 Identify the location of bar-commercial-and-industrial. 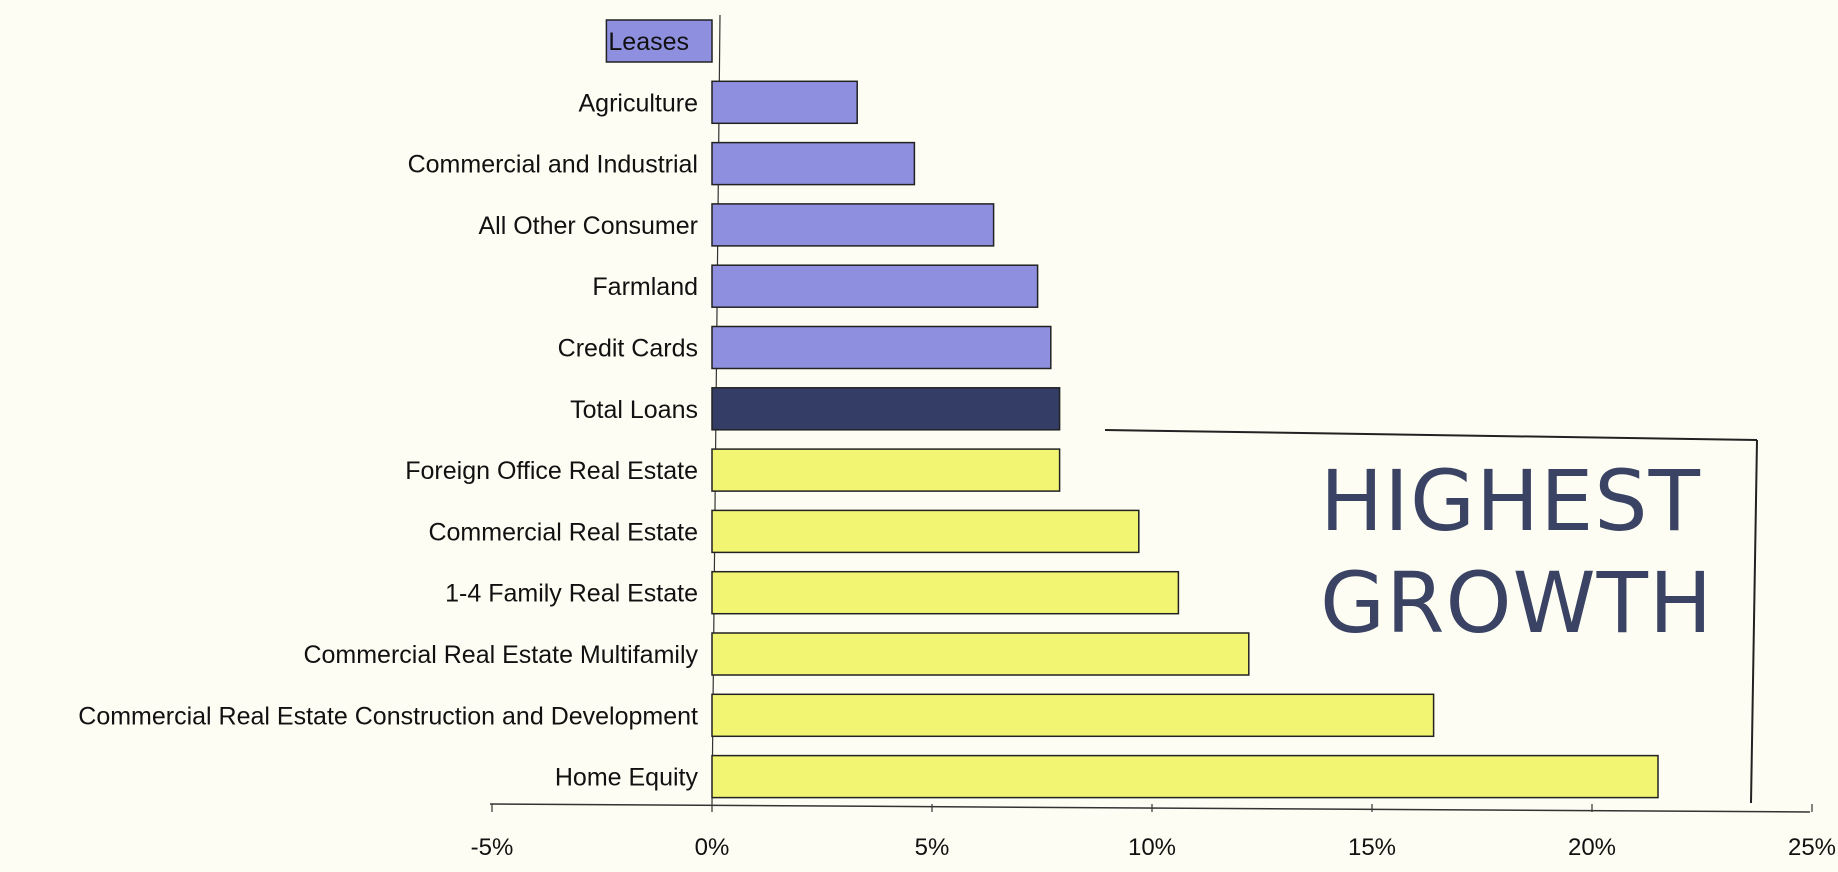
(813, 163).